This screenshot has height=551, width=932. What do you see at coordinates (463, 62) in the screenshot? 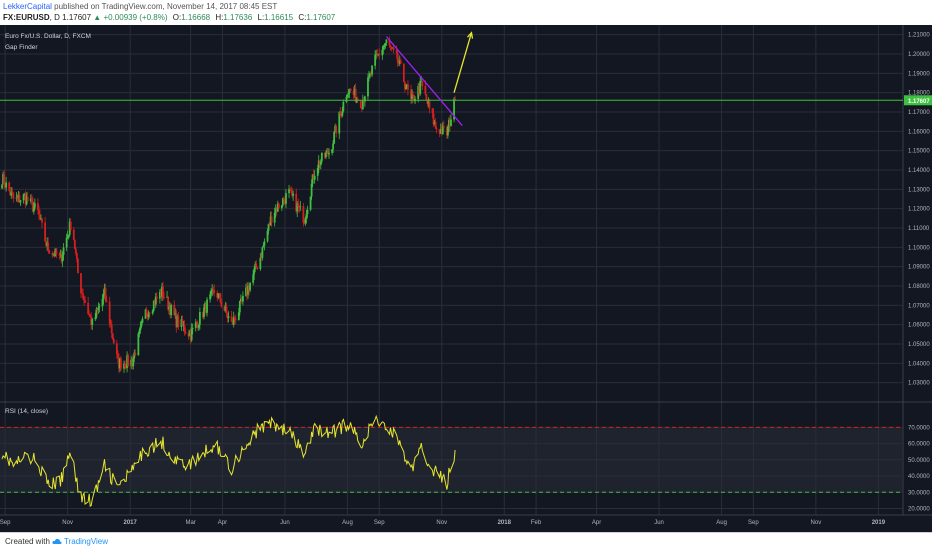
I see `projection-arrow` at bounding box center [463, 62].